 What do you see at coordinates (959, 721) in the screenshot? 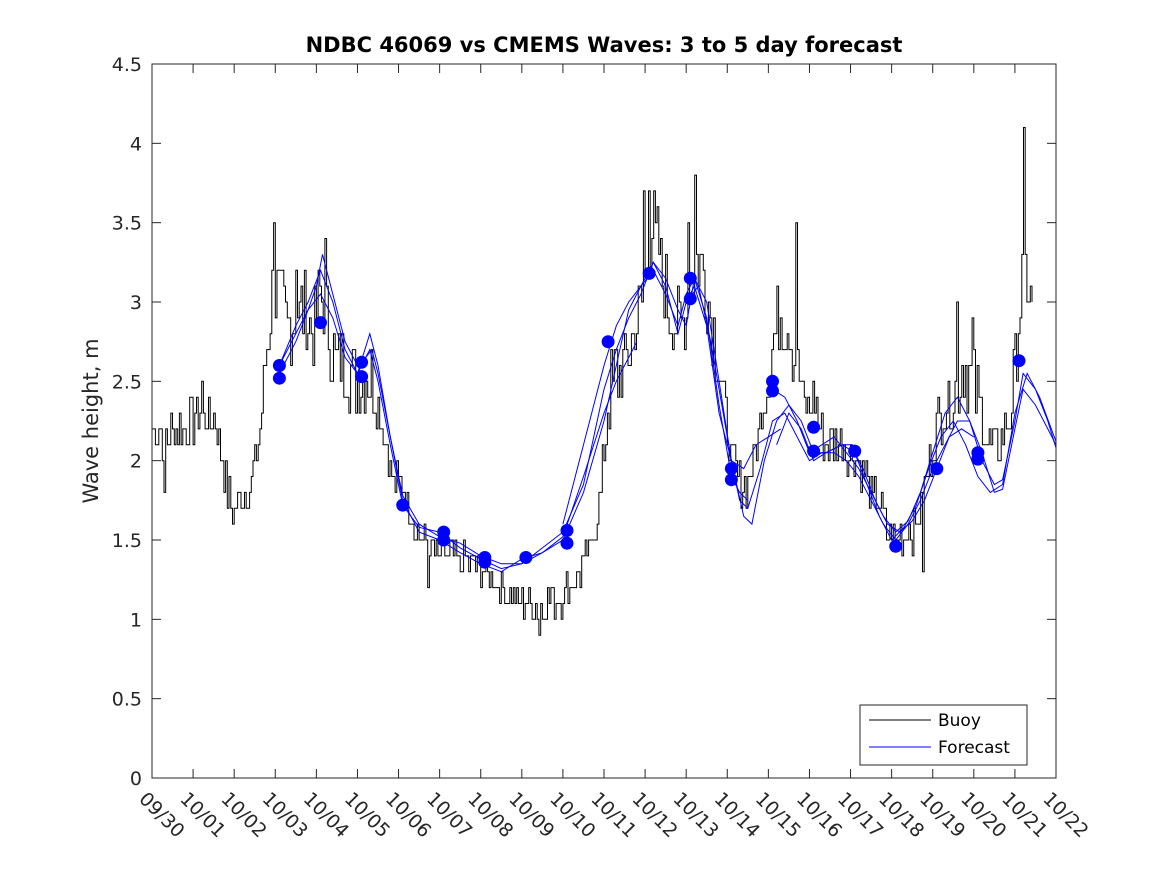
I see `legend-buoy-label: Buoy` at bounding box center [959, 721].